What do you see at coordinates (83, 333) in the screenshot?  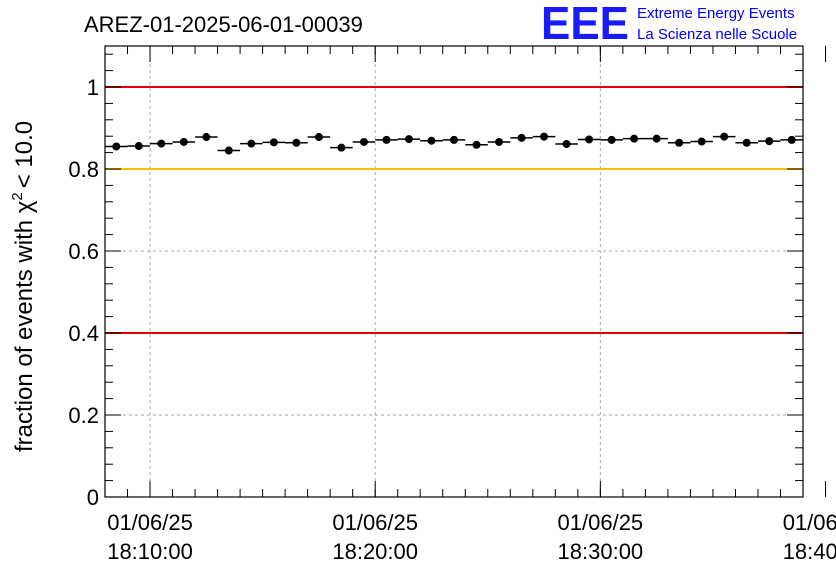 I see `y-tick-label: 0.4` at bounding box center [83, 333].